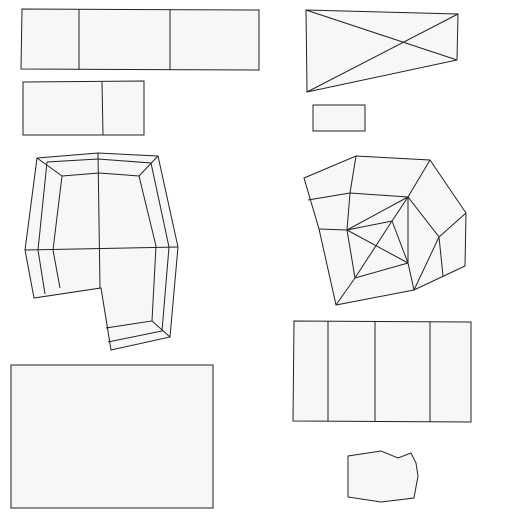 This screenshot has height=512, width=512. I want to click on strip-bottom-right, so click(382, 371).